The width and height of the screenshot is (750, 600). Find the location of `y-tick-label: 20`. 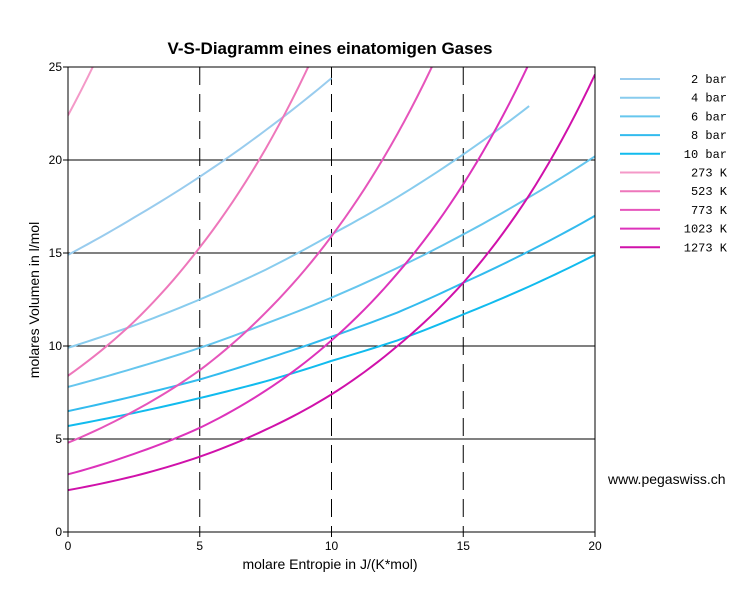

y-tick-label: 20 is located at coordinates (56, 160).